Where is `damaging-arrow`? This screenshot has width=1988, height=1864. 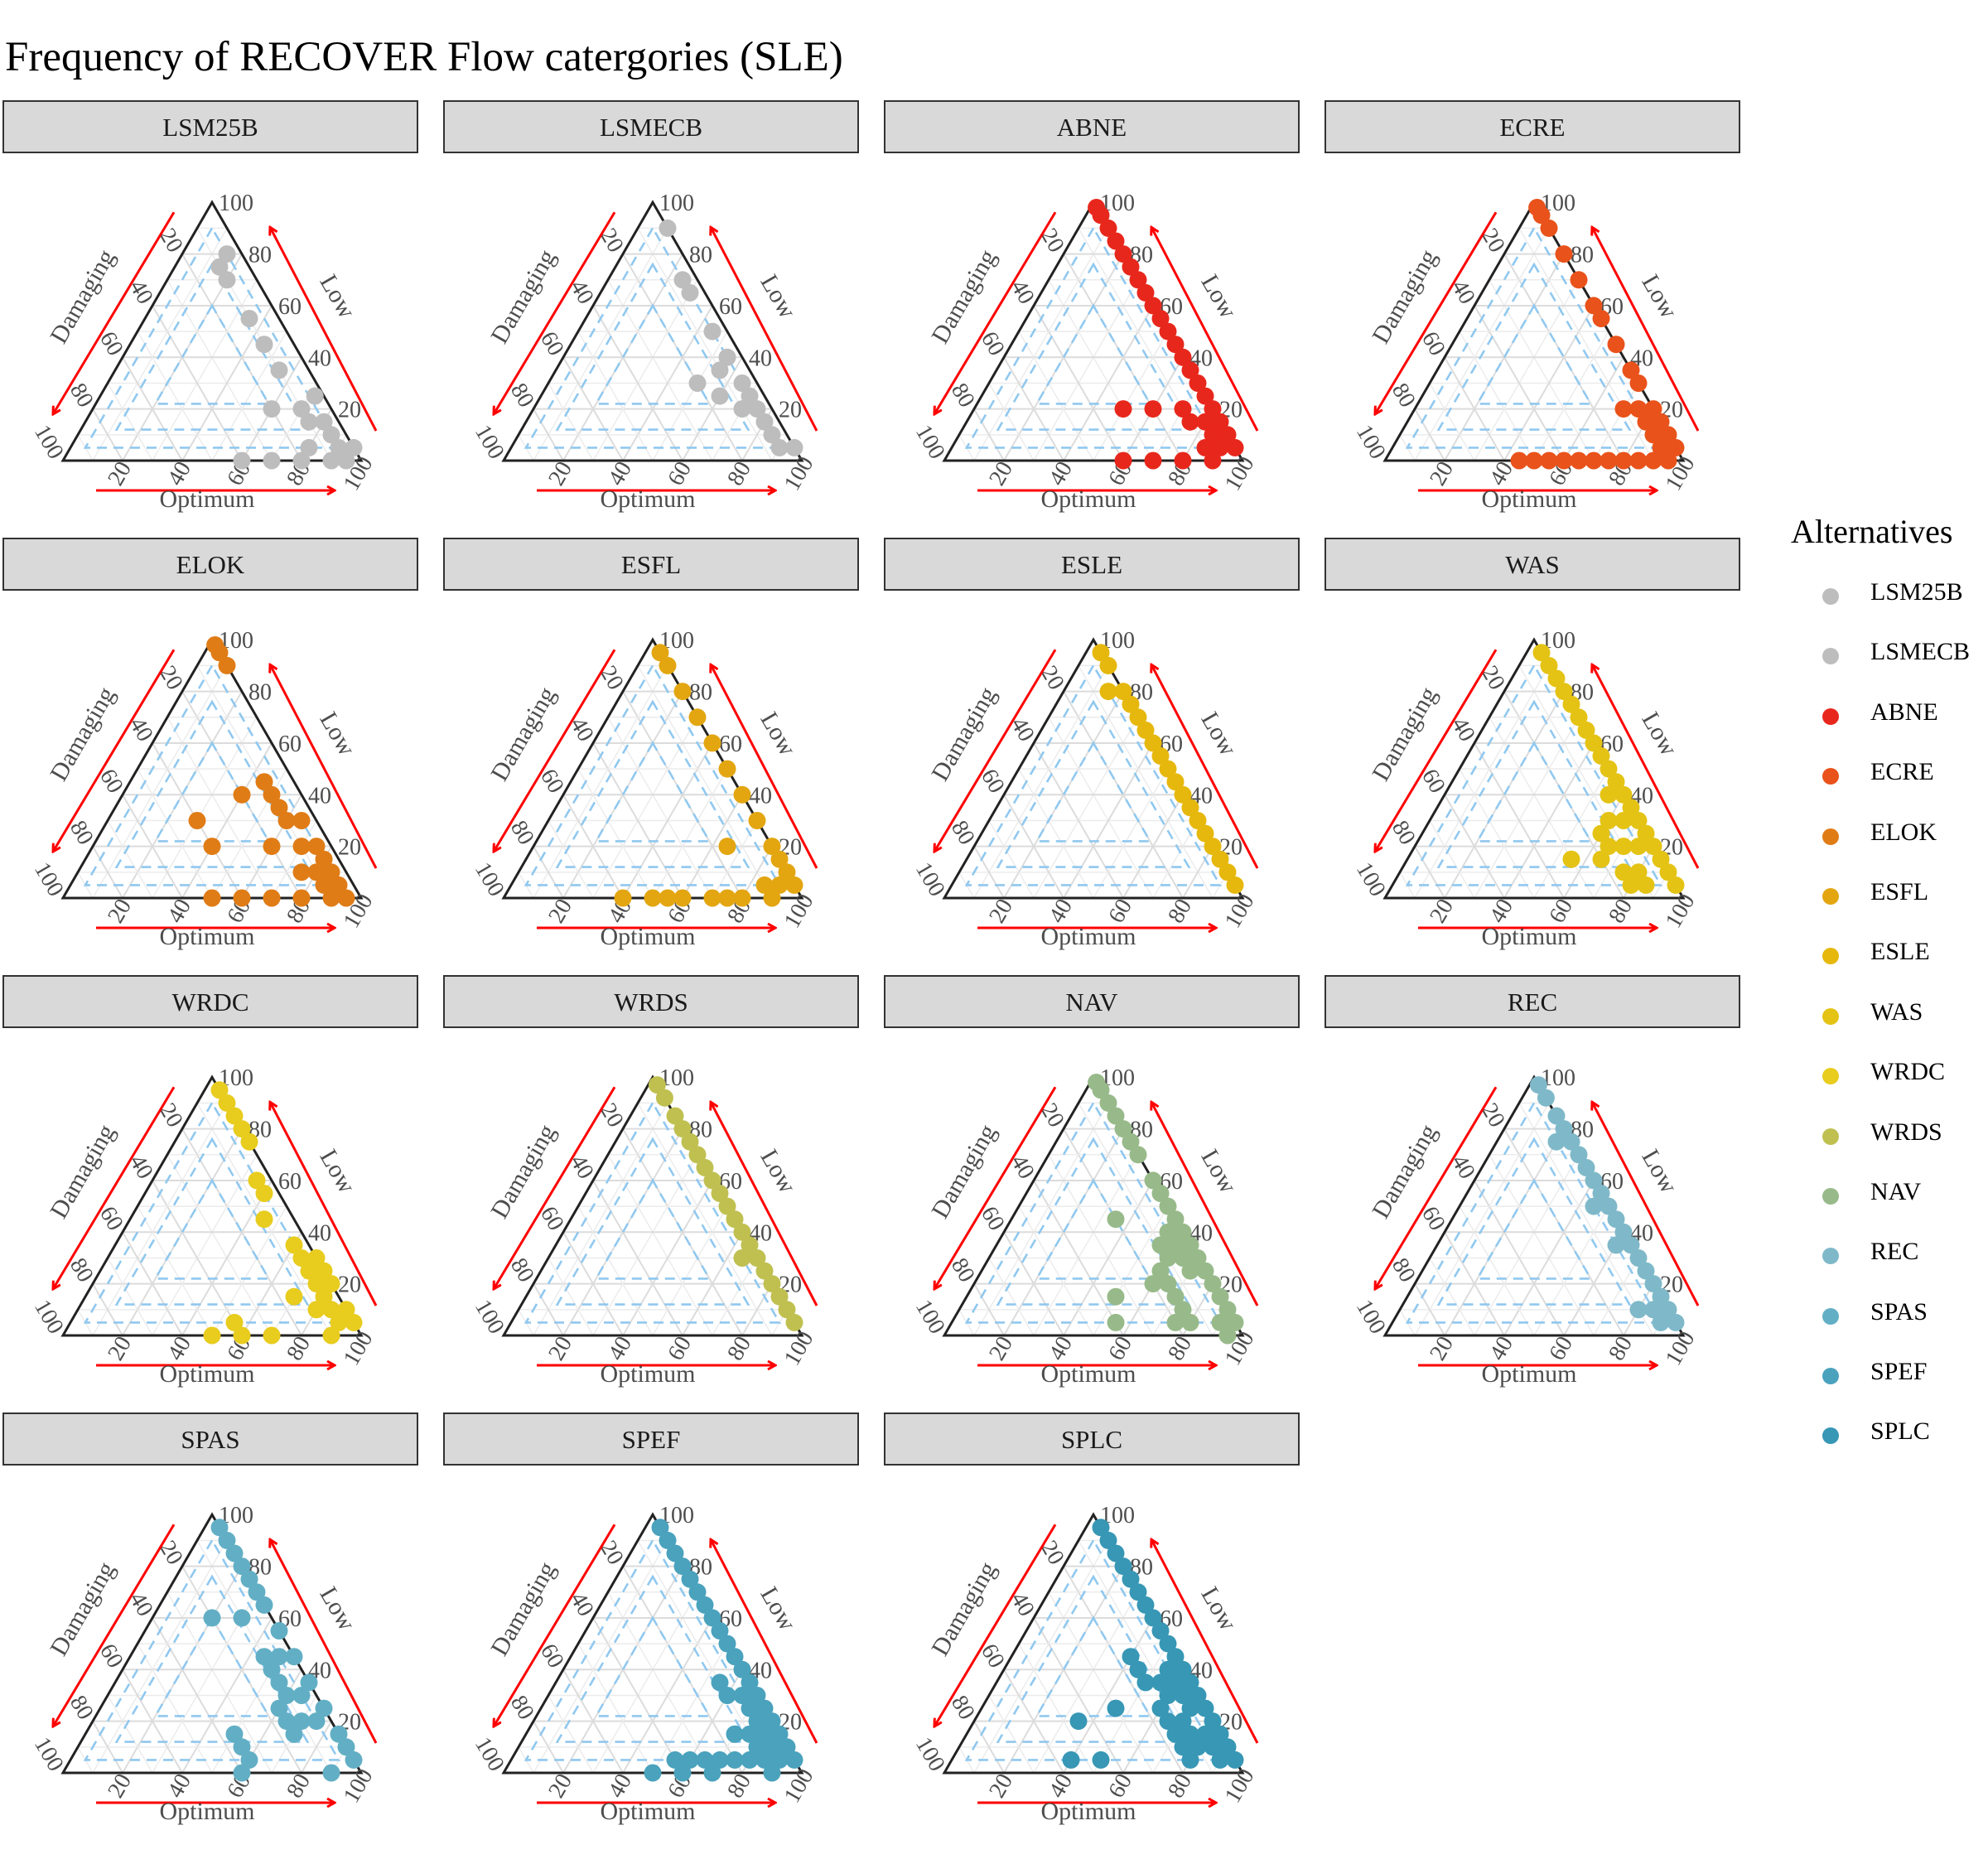
damaging-arrow is located at coordinates (114, 1187).